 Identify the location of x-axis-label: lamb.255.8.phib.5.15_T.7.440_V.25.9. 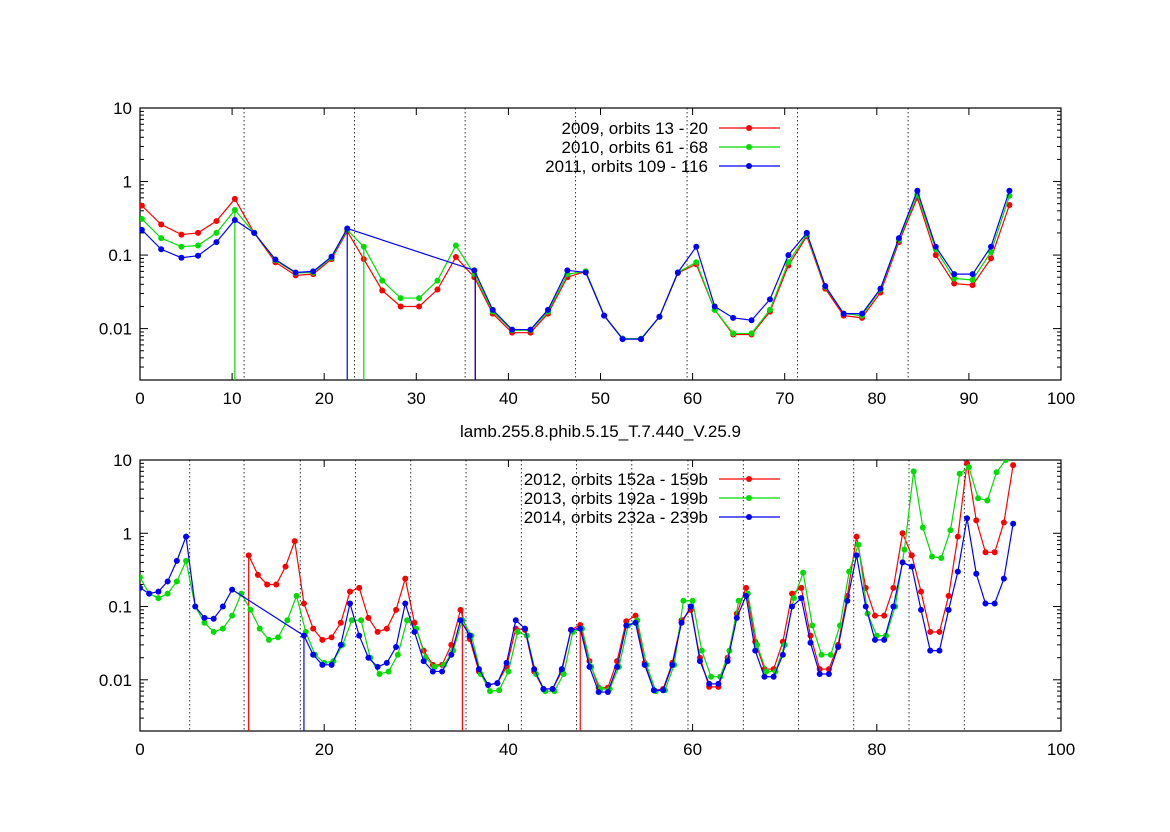
(600, 431).